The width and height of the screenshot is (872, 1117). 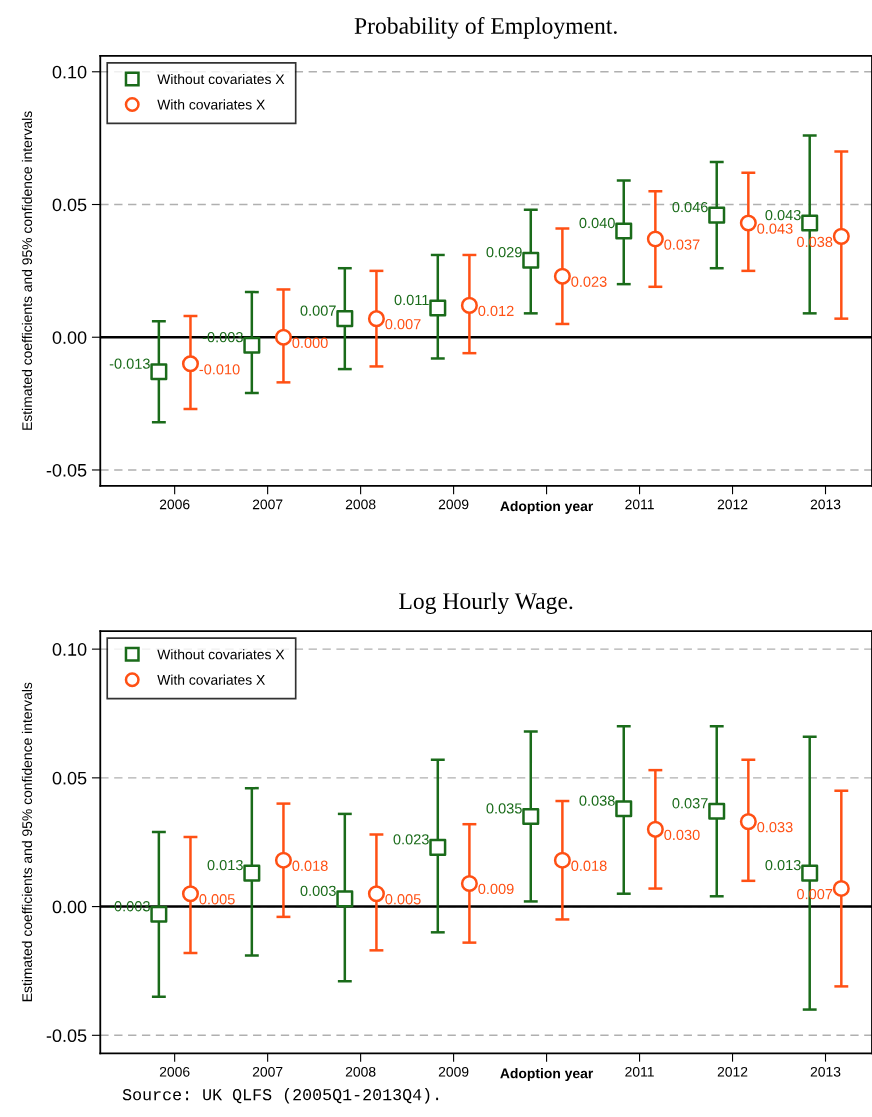 What do you see at coordinates (129, 363) in the screenshot?
I see `data-label: -0.013` at bounding box center [129, 363].